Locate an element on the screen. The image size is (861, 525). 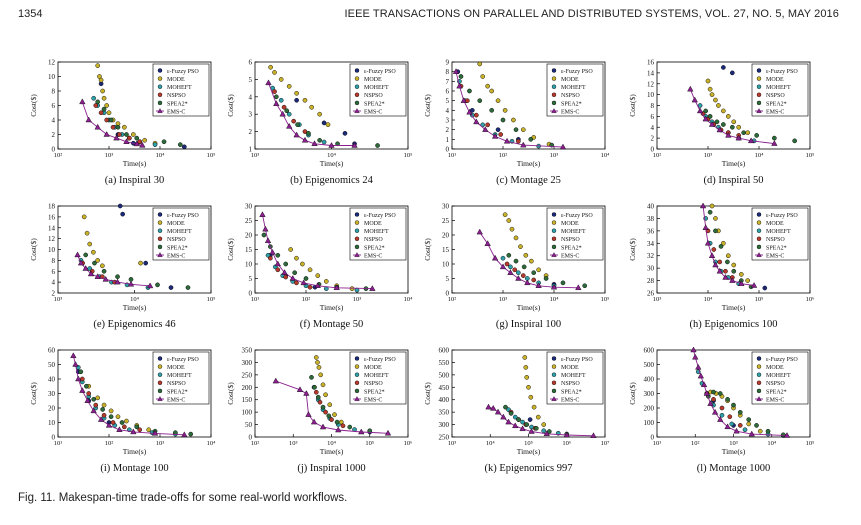
series-ems-c is located at coordinates (332, 406).